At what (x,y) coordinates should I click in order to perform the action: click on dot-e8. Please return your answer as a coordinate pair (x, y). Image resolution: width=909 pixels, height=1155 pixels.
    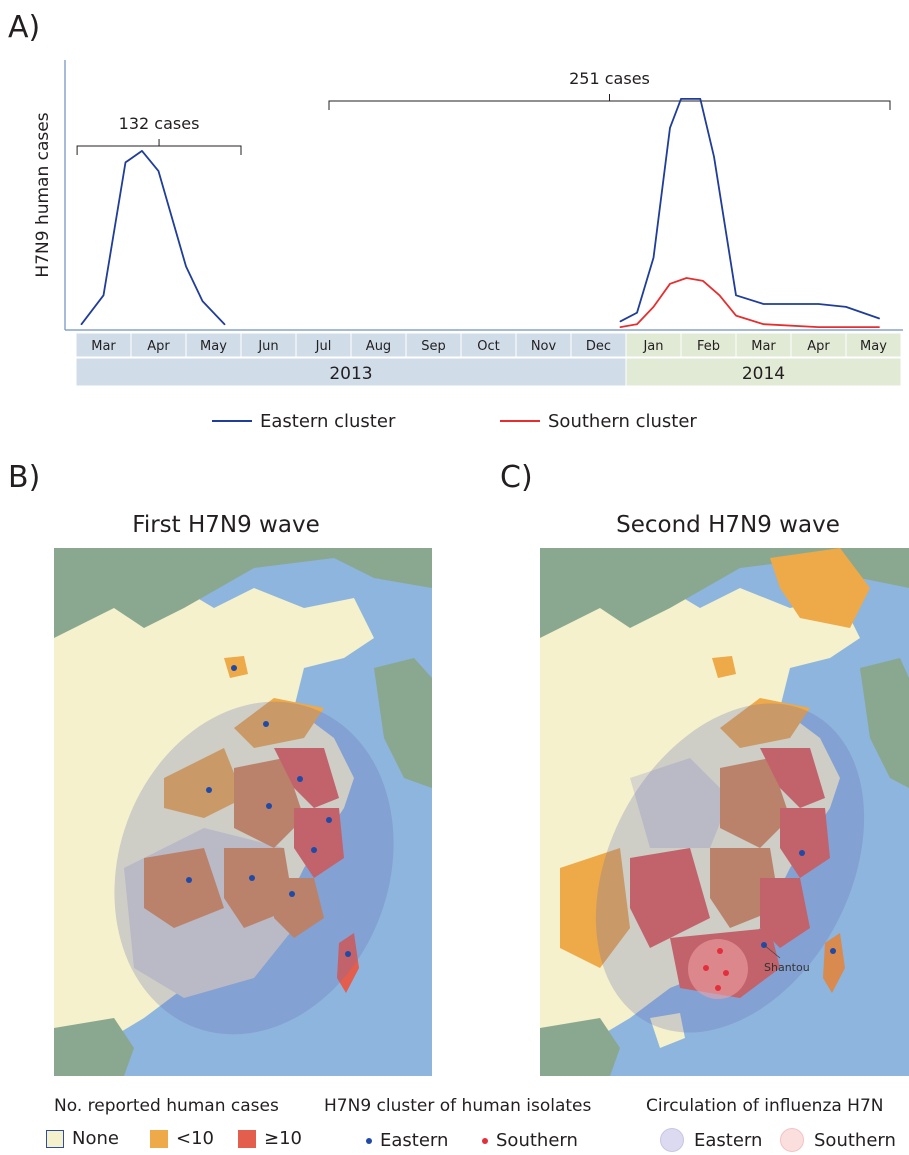
    Looking at the image, I should click on (189, 880).